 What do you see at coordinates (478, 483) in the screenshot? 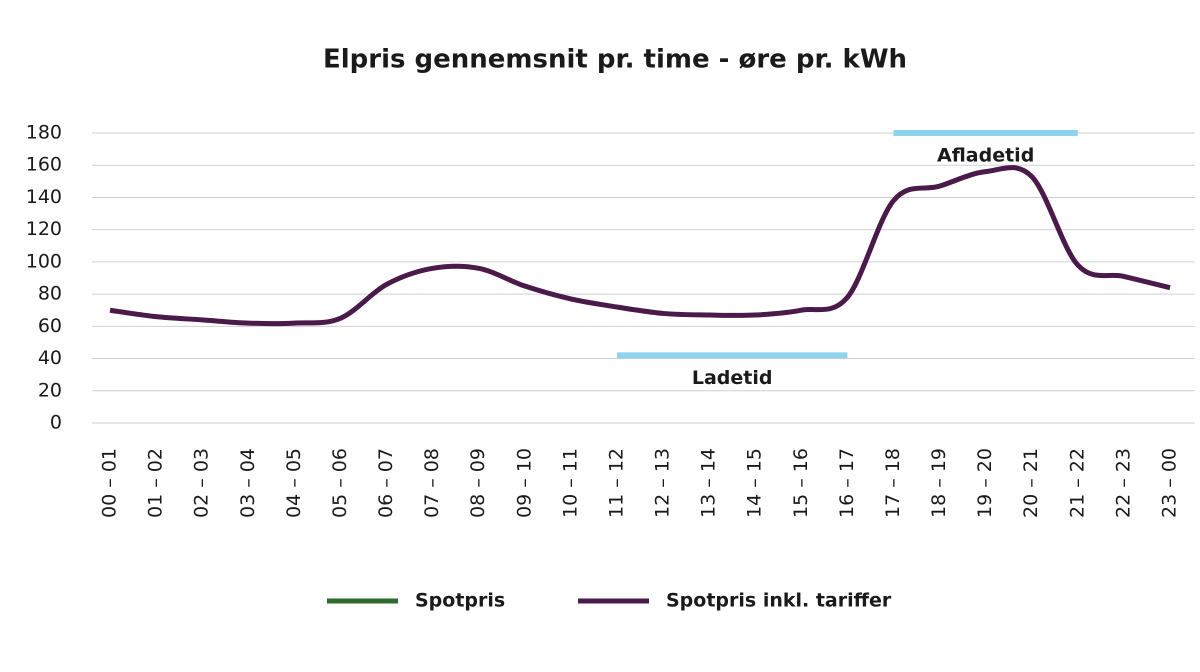
I see `x-tick-label: 08 – 09` at bounding box center [478, 483].